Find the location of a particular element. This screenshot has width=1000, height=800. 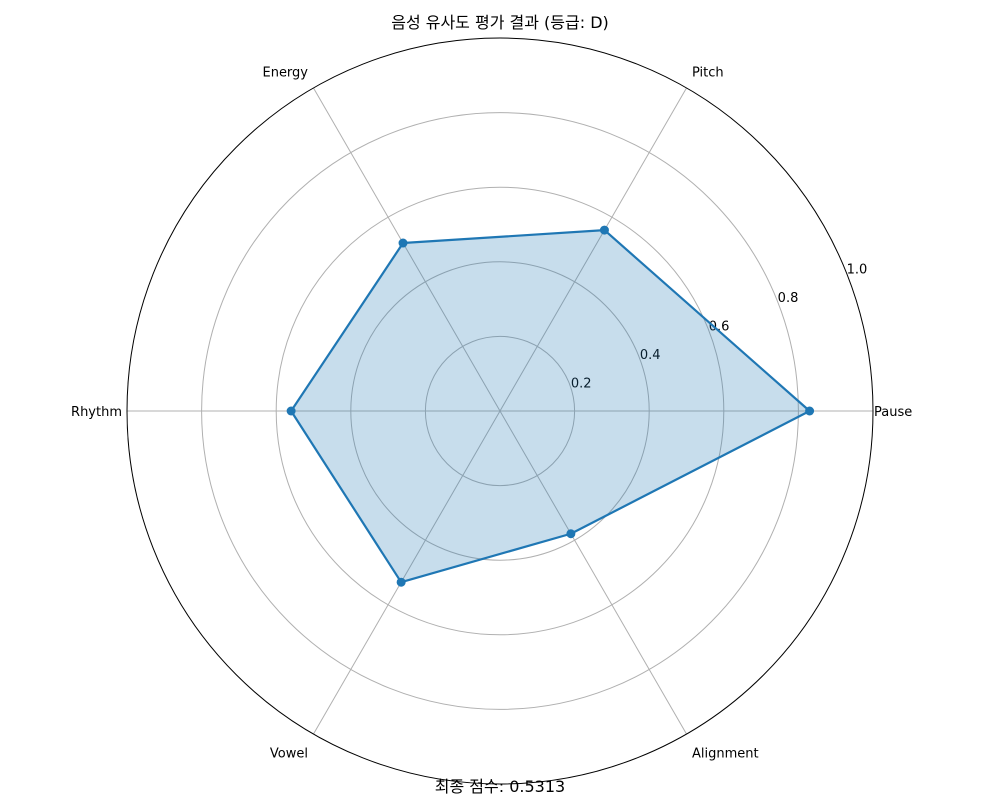

axis-label: Alignment is located at coordinates (725, 754).